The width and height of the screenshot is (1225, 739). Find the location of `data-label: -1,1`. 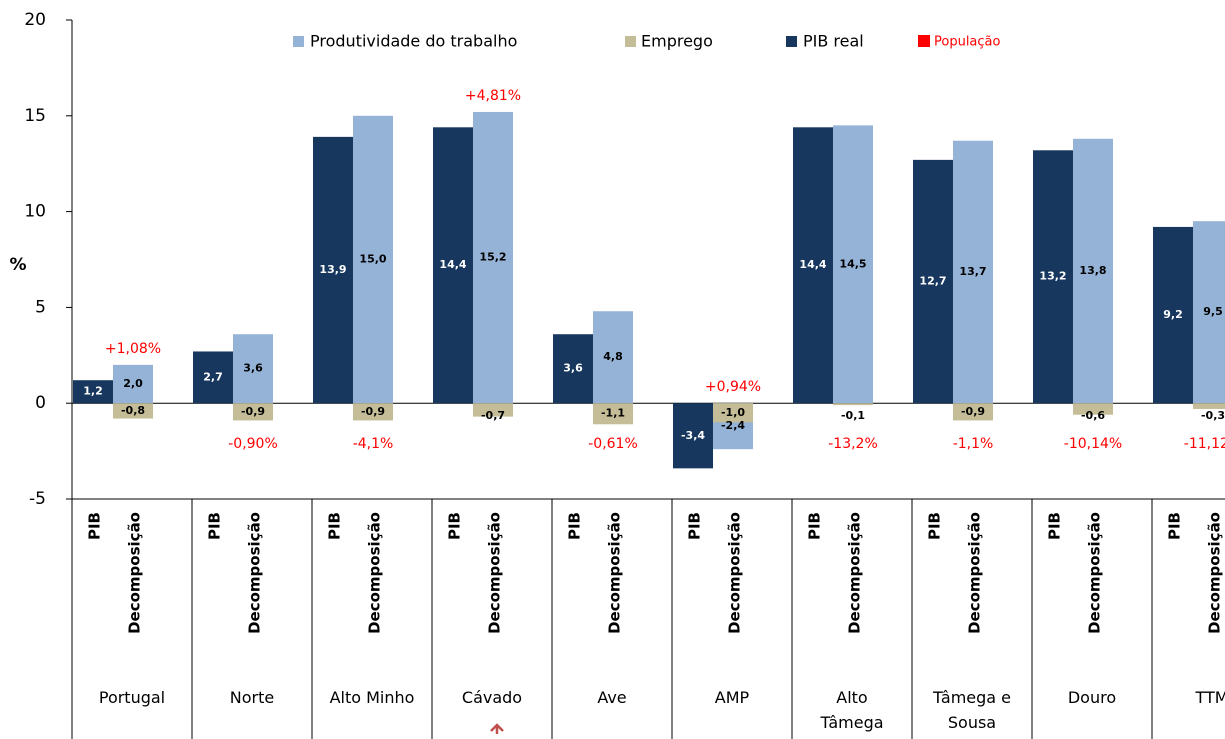

data-label: -1,1 is located at coordinates (613, 413).